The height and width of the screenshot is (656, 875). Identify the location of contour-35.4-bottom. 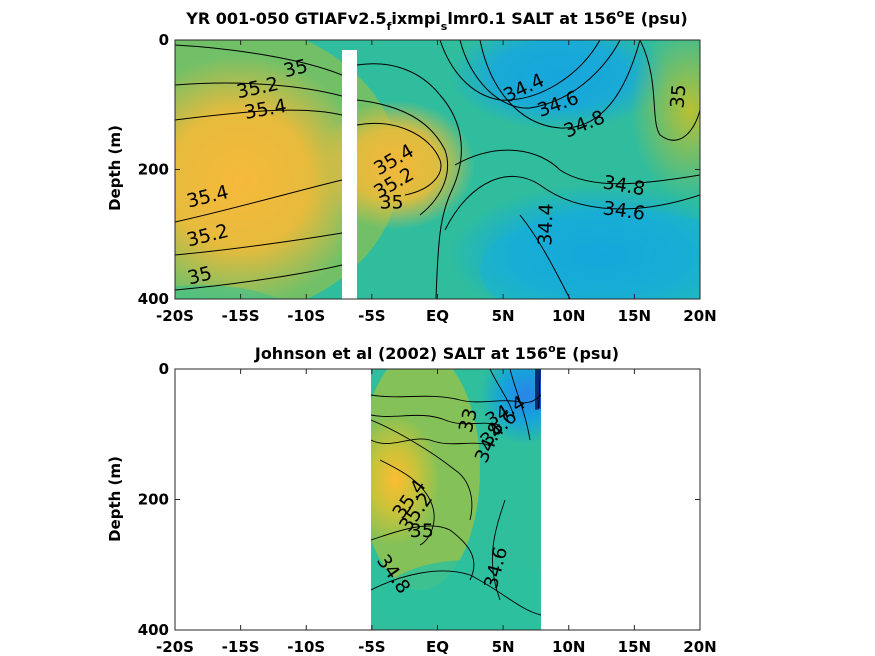
(259, 201).